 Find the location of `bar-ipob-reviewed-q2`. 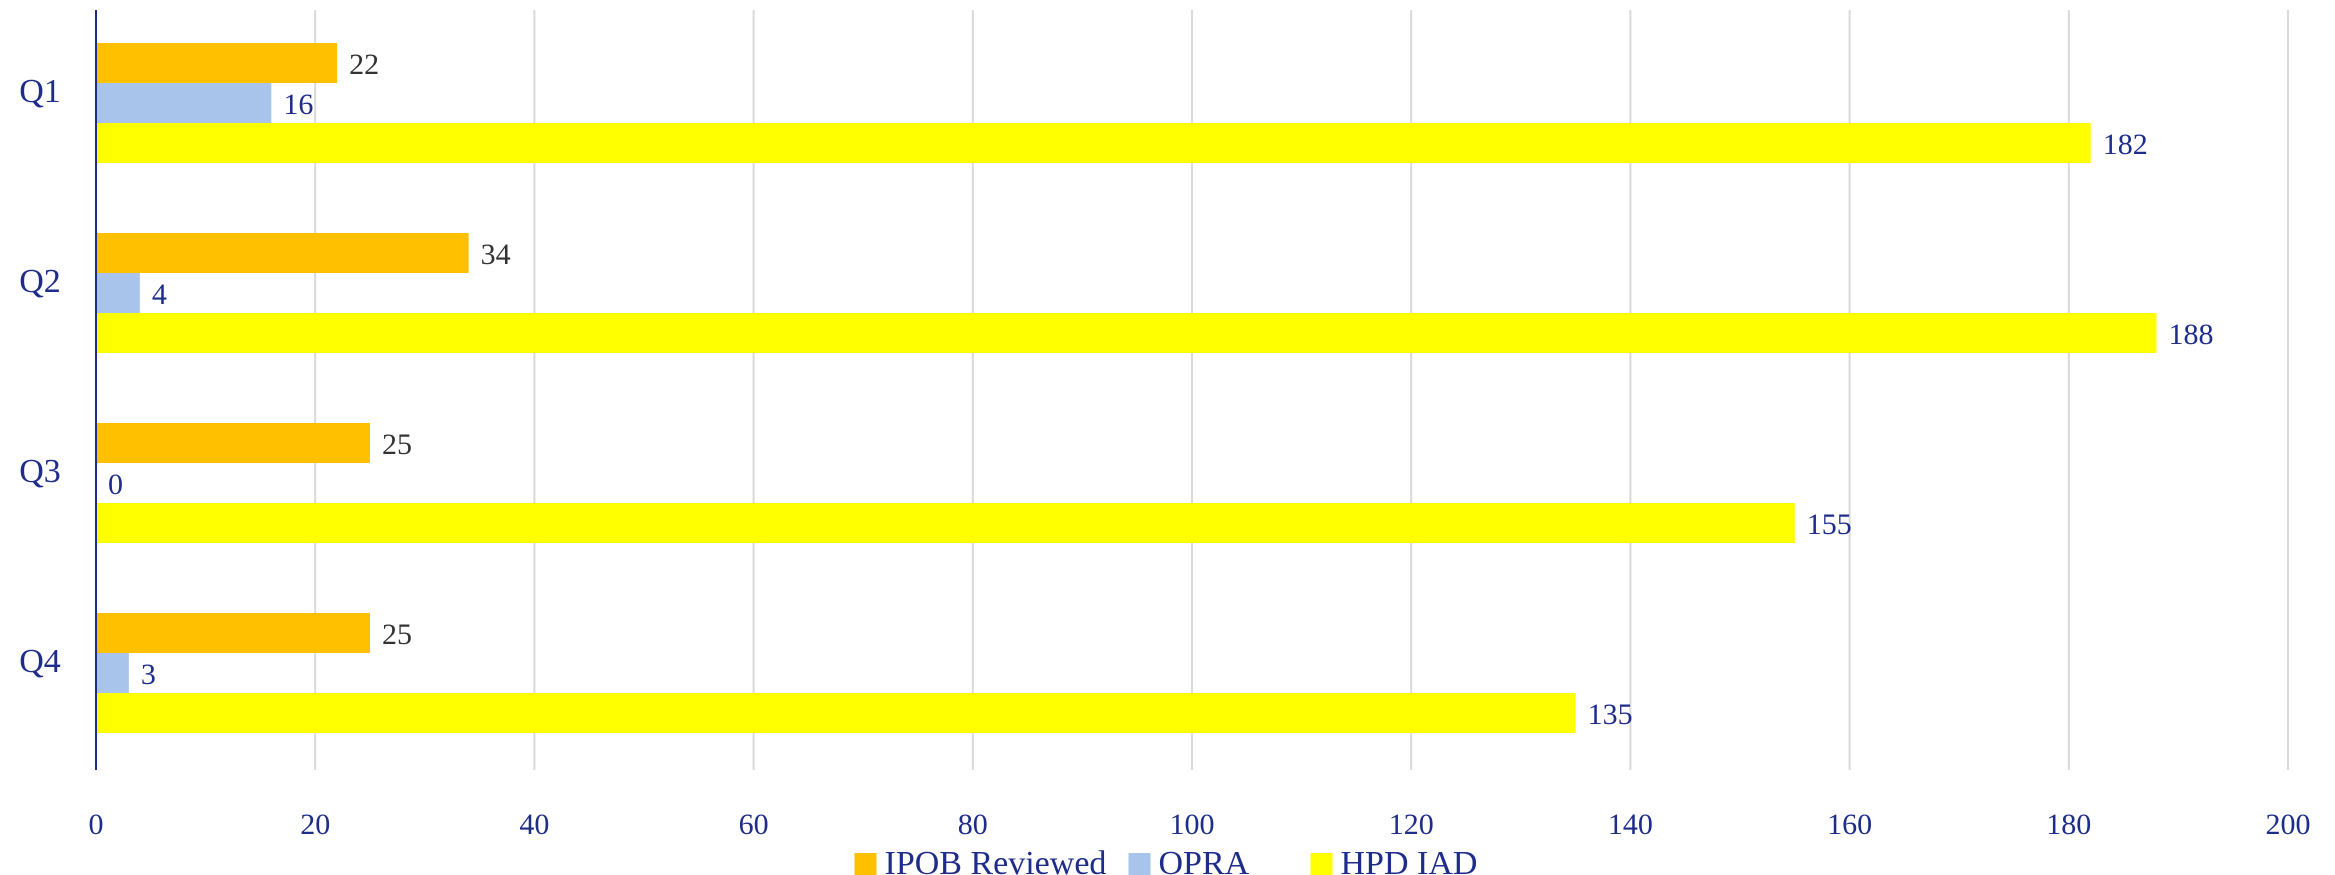

bar-ipob-reviewed-q2 is located at coordinates (282, 253).